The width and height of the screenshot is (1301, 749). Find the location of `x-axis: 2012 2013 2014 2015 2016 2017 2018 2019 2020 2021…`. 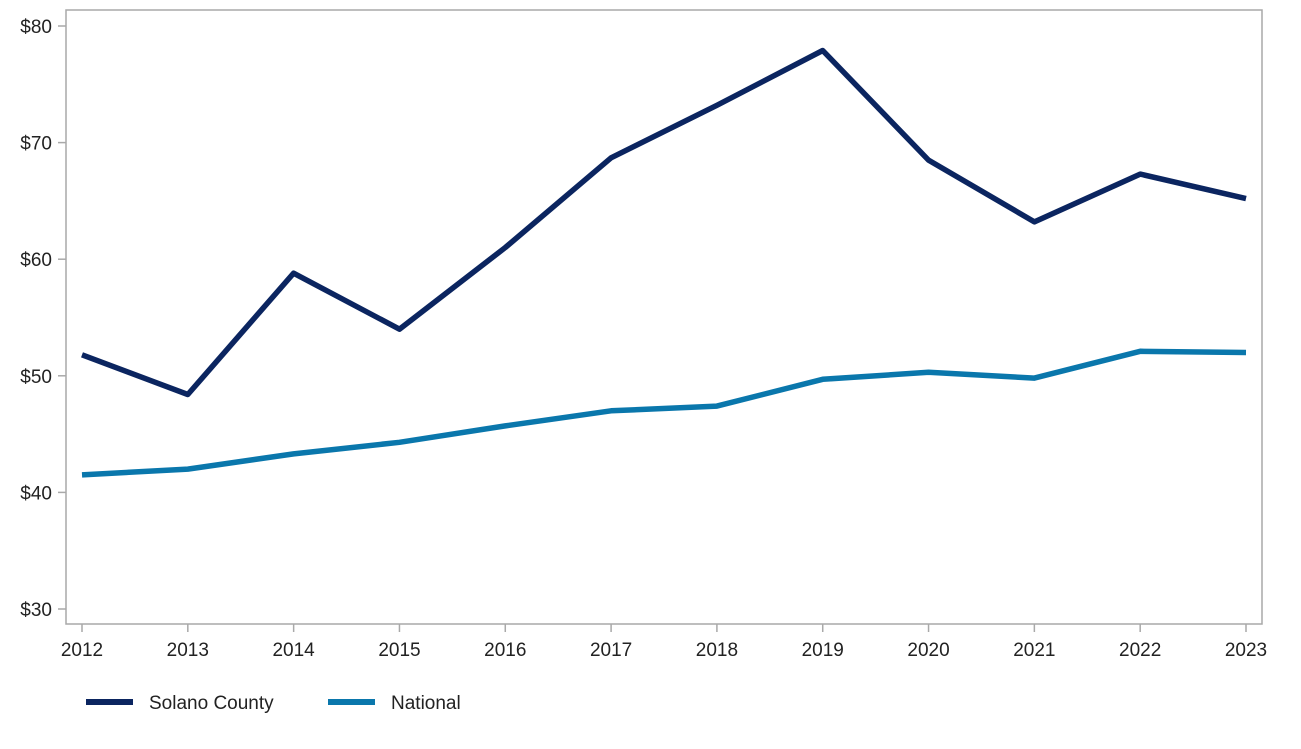

x-axis: 2012 2013 2014 2015 2016 2017 2018 2019 2020 2021… is located at coordinates (664, 642).